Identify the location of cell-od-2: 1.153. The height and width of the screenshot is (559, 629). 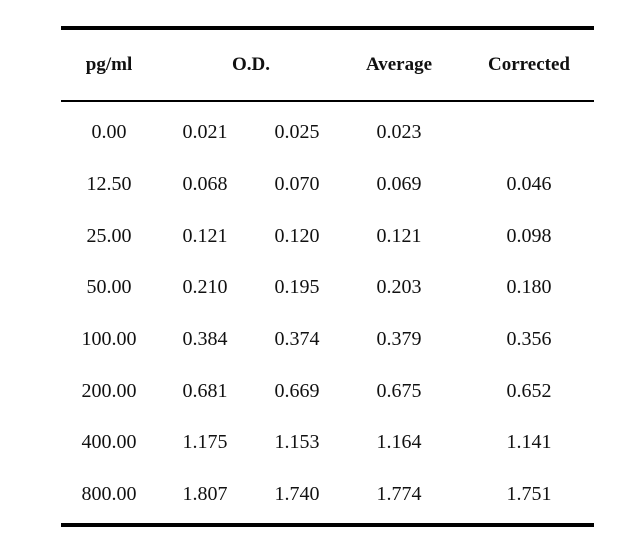
(297, 442).